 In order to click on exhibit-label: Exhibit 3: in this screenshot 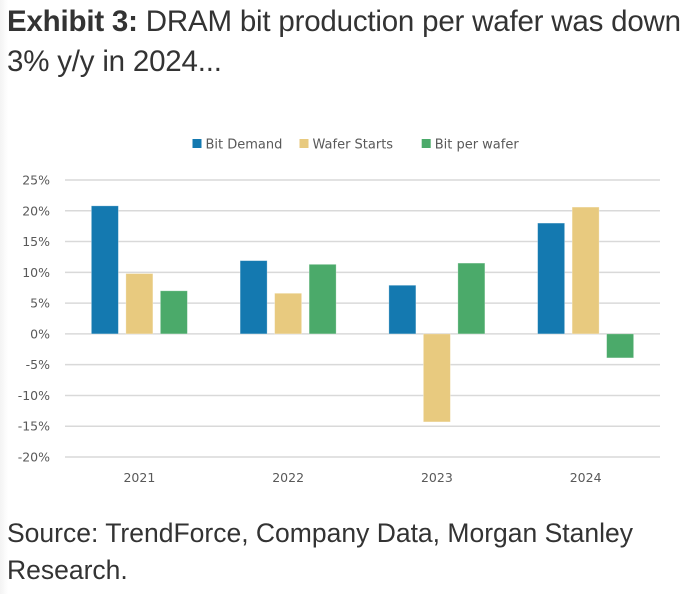, I will do `click(72, 21)`.